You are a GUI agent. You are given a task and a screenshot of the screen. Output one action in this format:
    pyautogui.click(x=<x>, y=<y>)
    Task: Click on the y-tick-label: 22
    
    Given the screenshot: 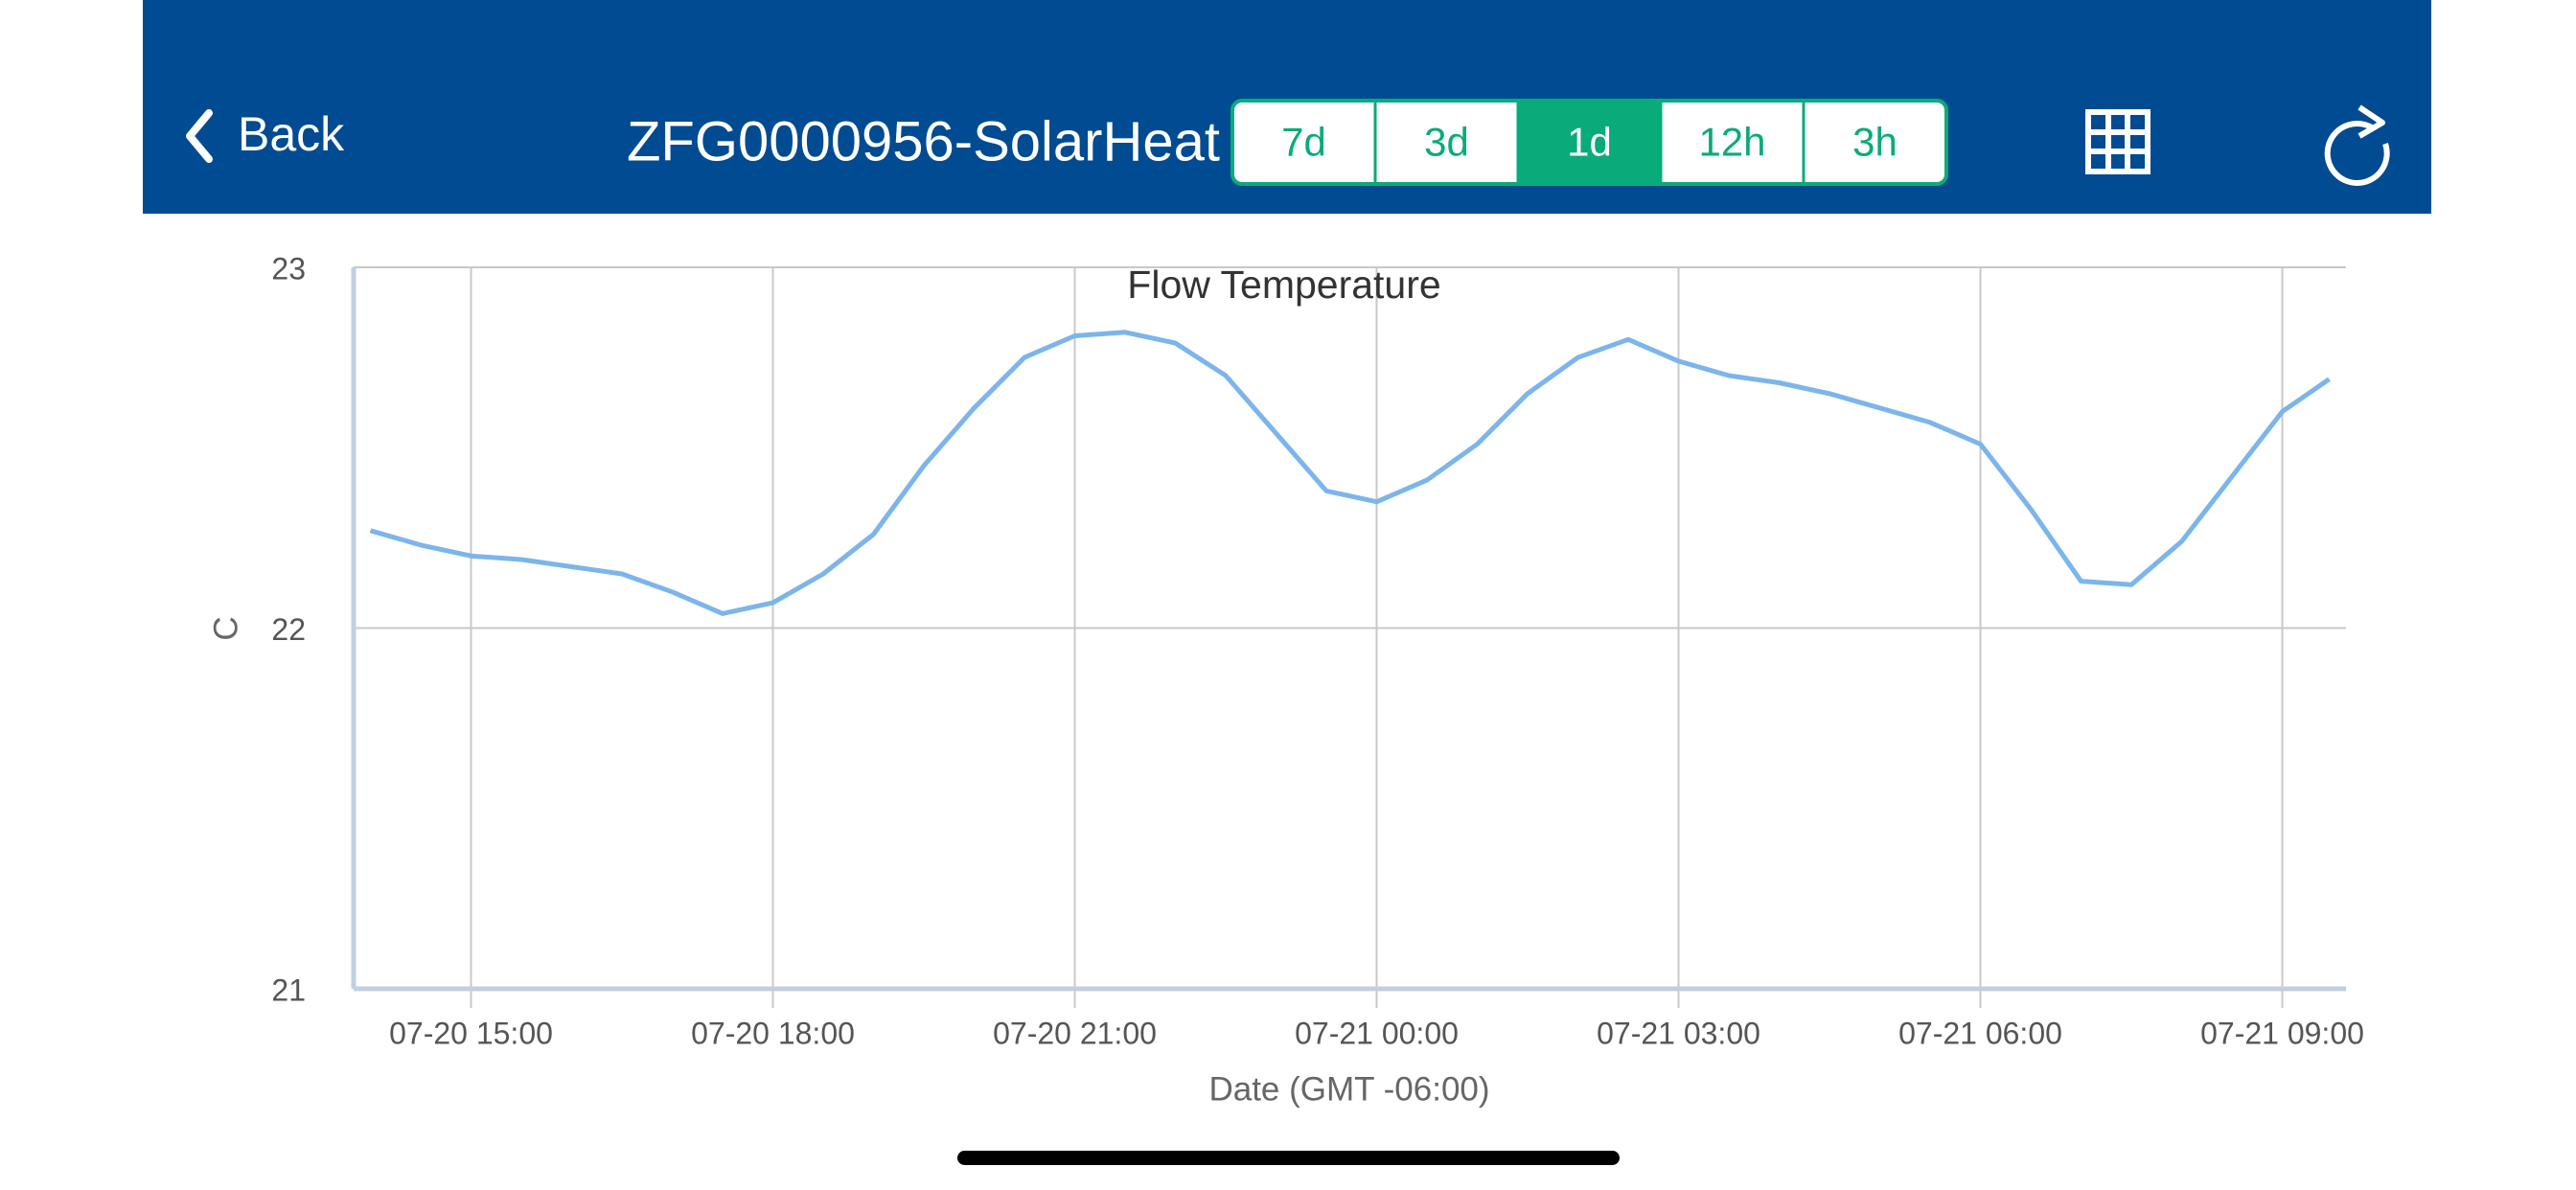 What is the action you would take?
    pyautogui.click(x=288, y=630)
    